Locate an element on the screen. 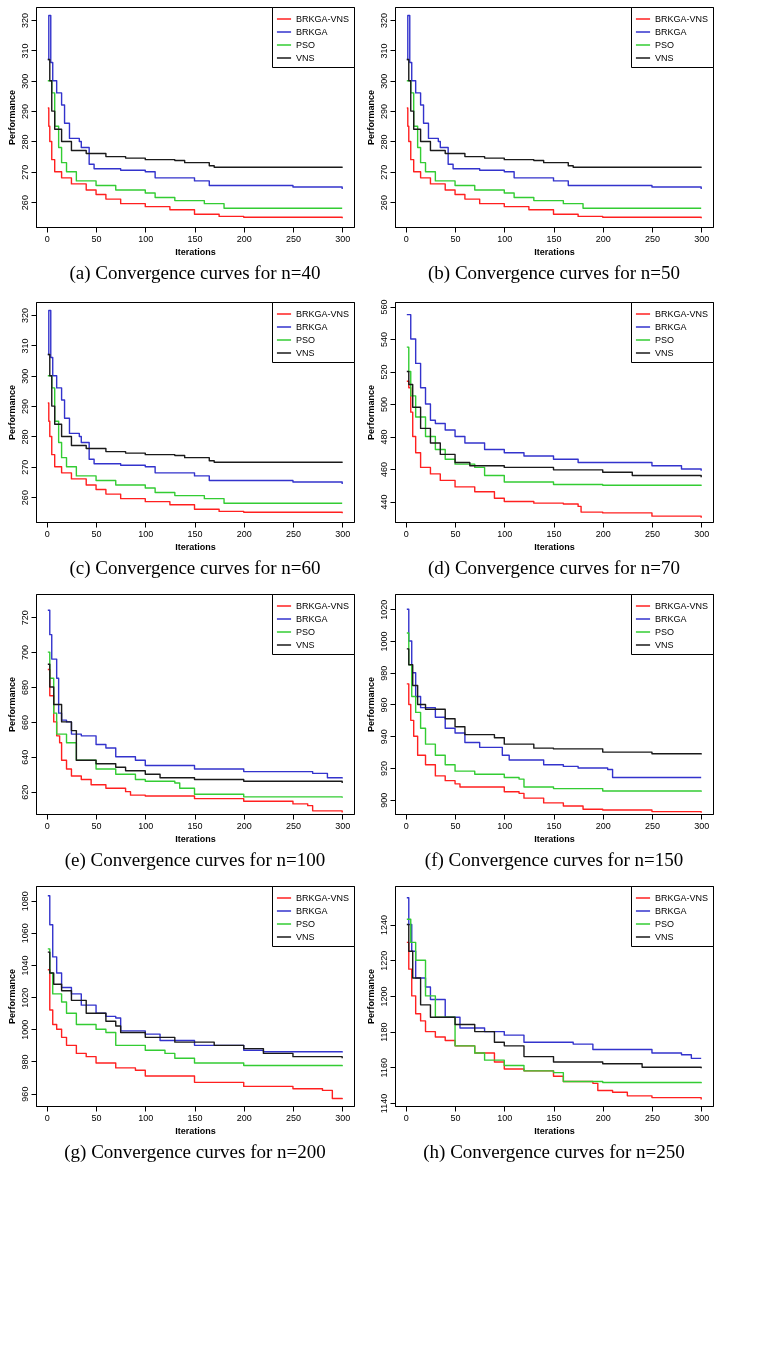 The width and height of the screenshot is (782, 1369). y-tick-label: 1200 is located at coordinates (383, 996).